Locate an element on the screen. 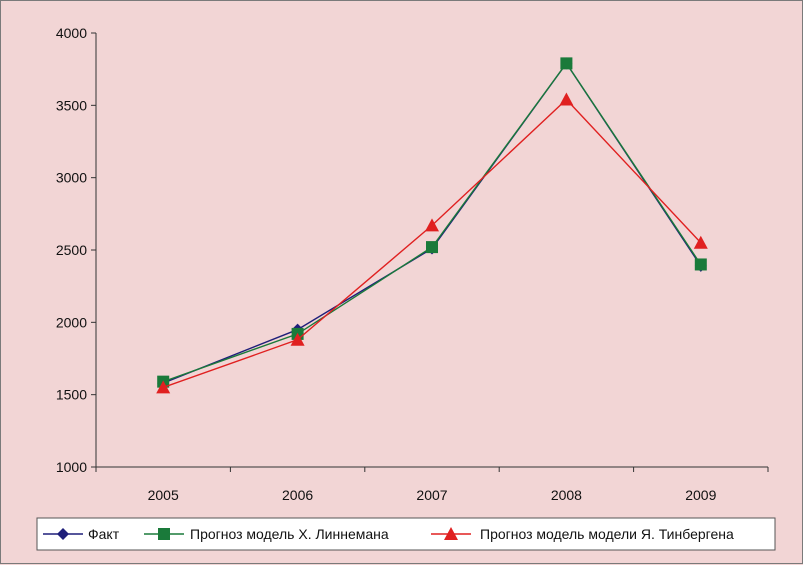  y-tick-label: 2000 is located at coordinates (71, 322).